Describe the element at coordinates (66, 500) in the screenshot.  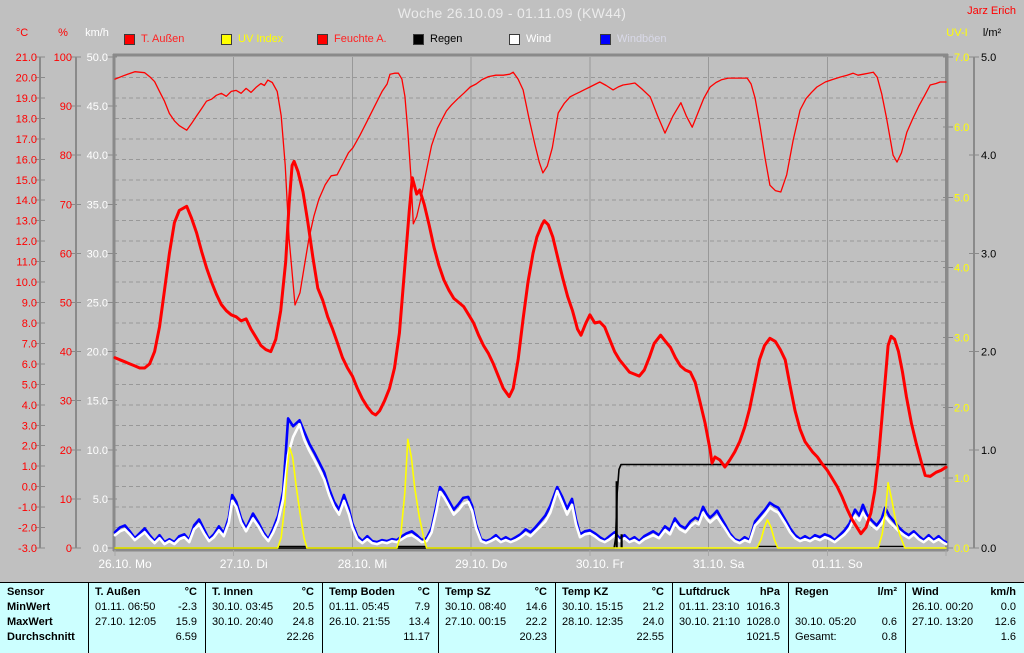
I see `svg-text: 10` at that location.